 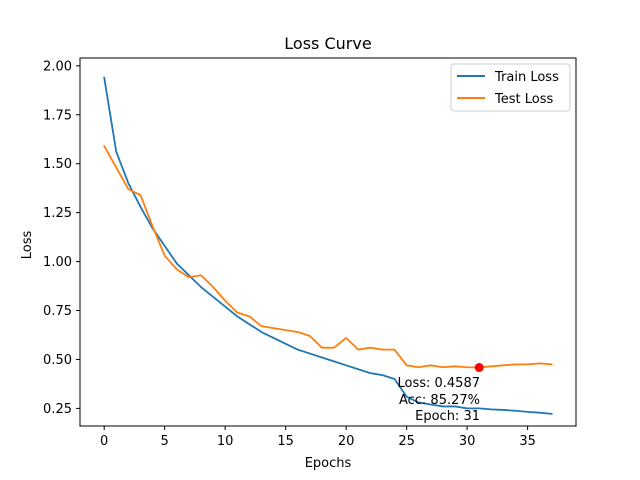 I want to click on best-epoch-marker, so click(x=479, y=368).